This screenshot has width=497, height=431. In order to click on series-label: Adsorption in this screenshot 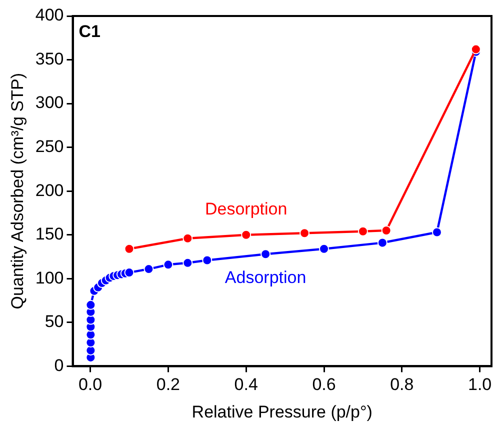, I will do `click(265, 277)`.